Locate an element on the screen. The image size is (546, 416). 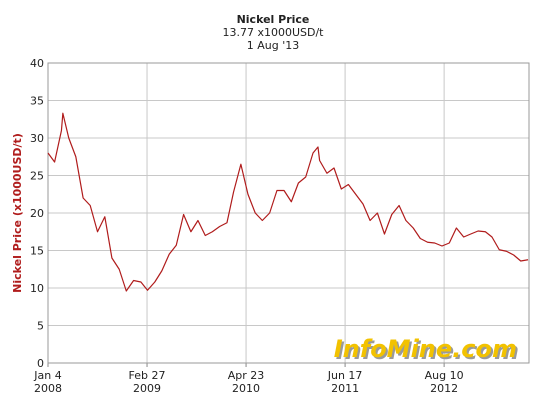
watermark: InfoMine.com is located at coordinates (425, 349).